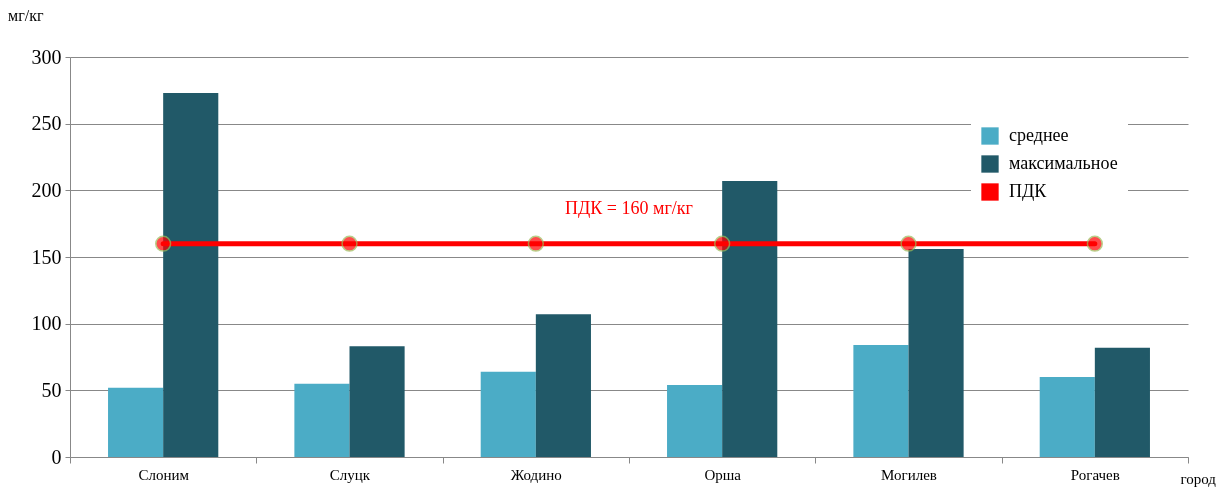 Image resolution: width=1225 pixels, height=499 pixels. Describe the element at coordinates (46, 123) in the screenshot. I see `y-tick-label: 250` at that location.